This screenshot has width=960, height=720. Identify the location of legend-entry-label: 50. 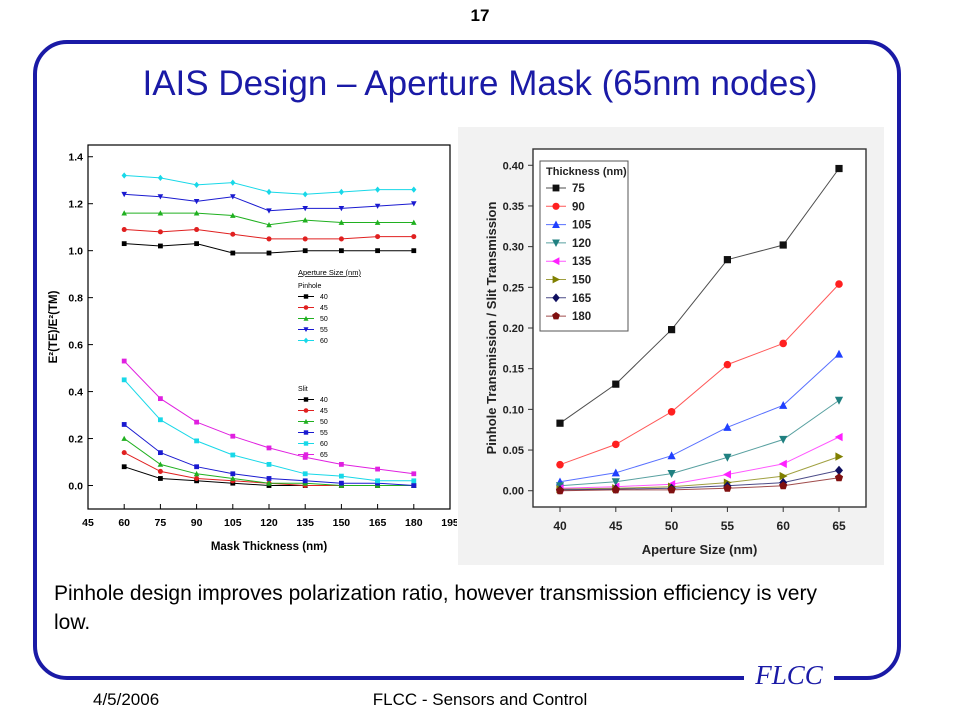
(324, 319).